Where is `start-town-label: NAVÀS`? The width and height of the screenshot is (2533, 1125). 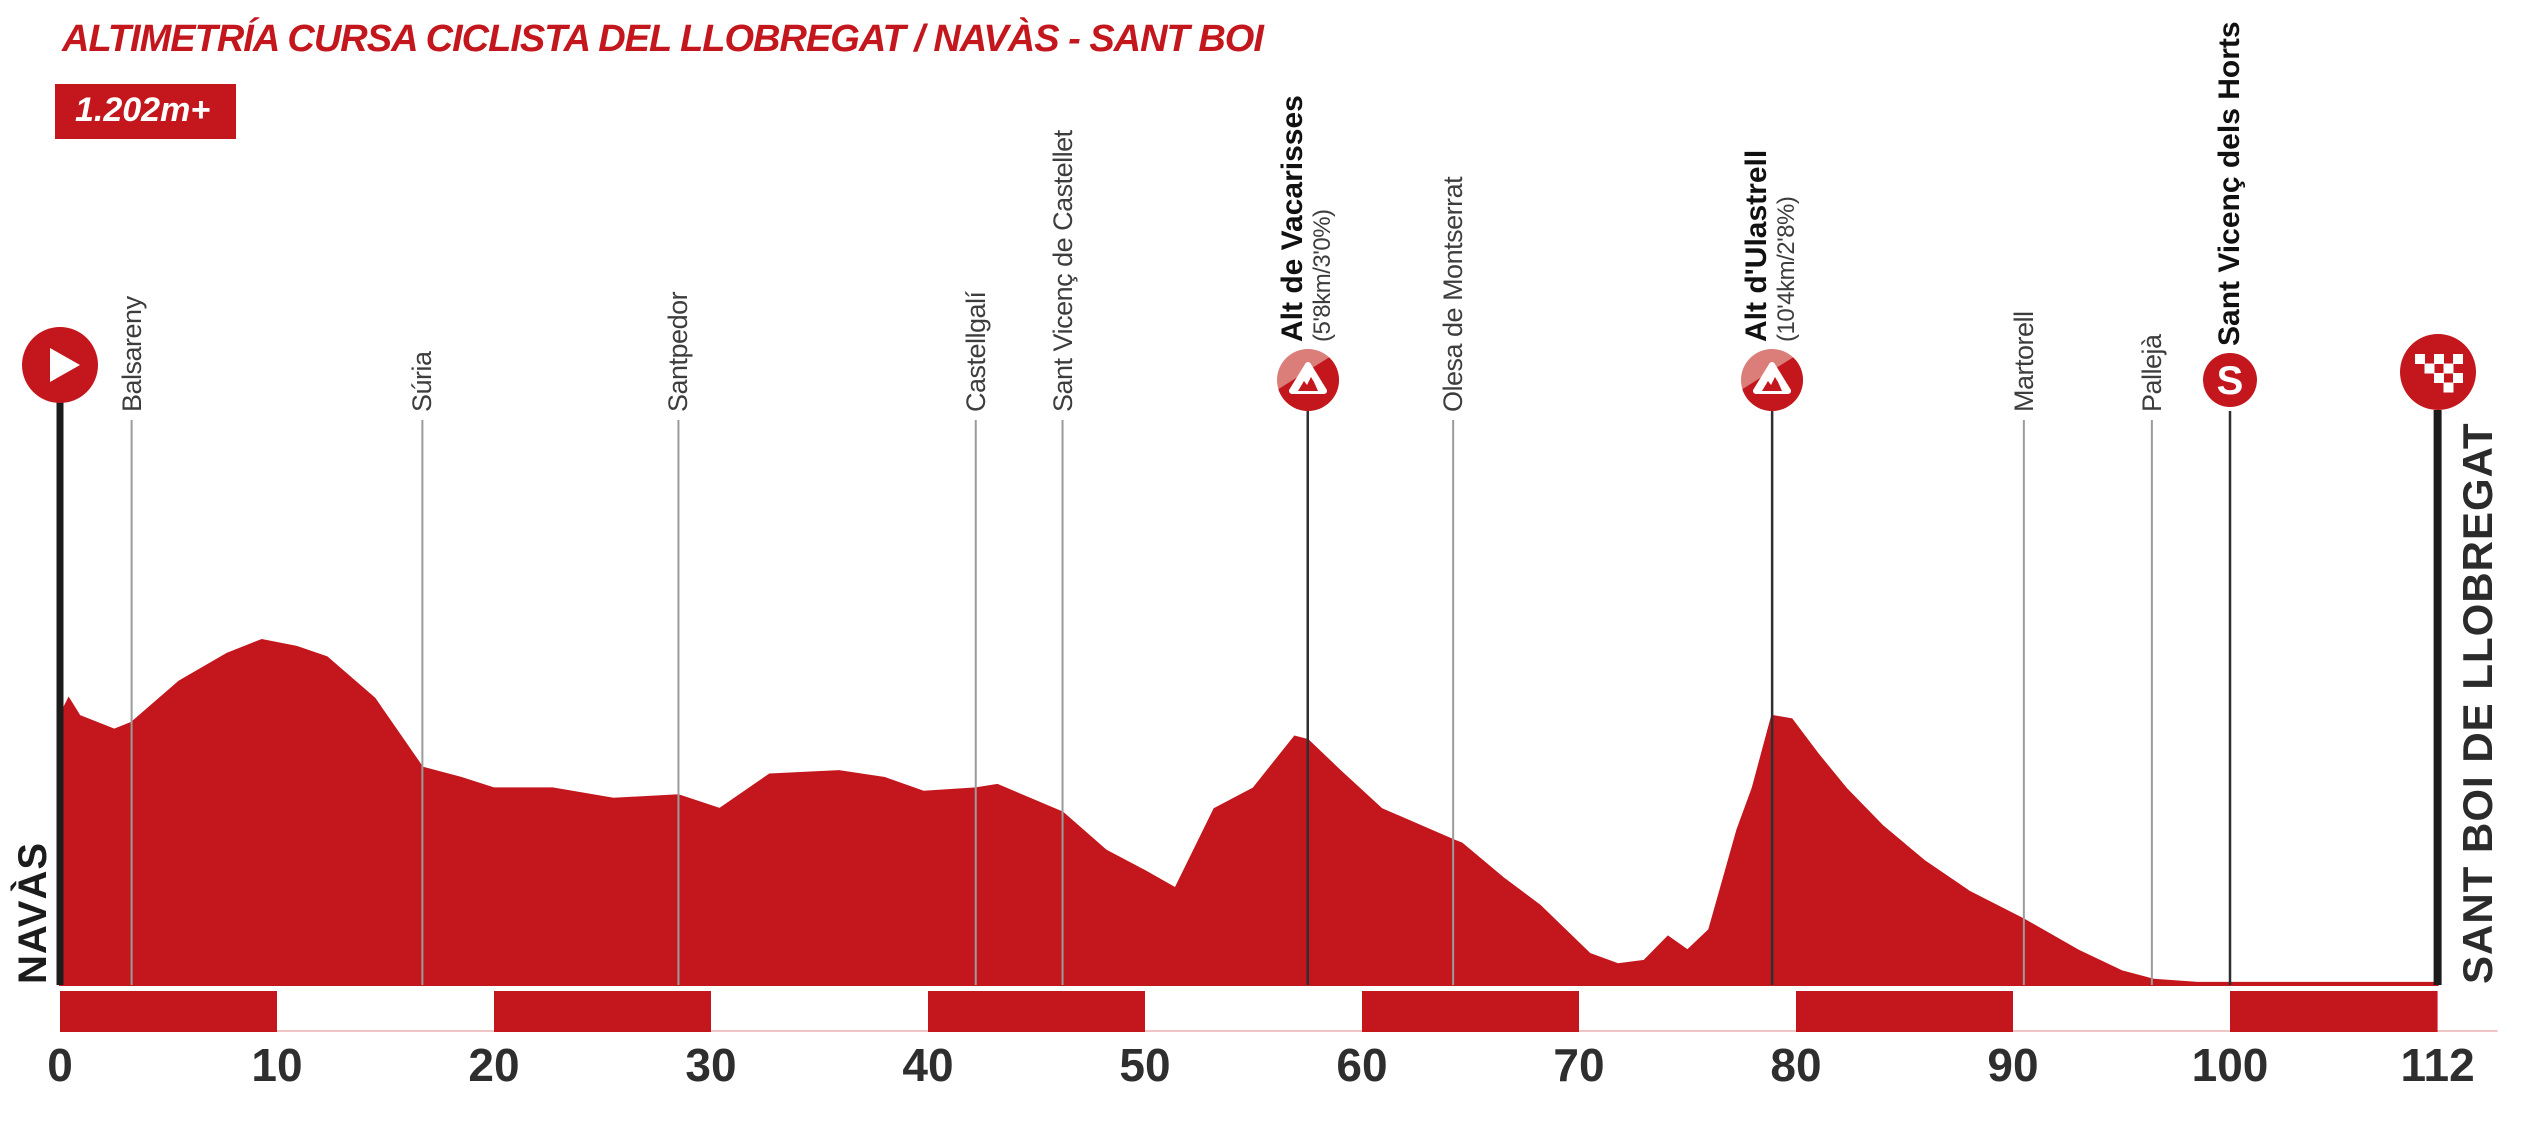
start-town-label: NAVÀS is located at coordinates (33, 912).